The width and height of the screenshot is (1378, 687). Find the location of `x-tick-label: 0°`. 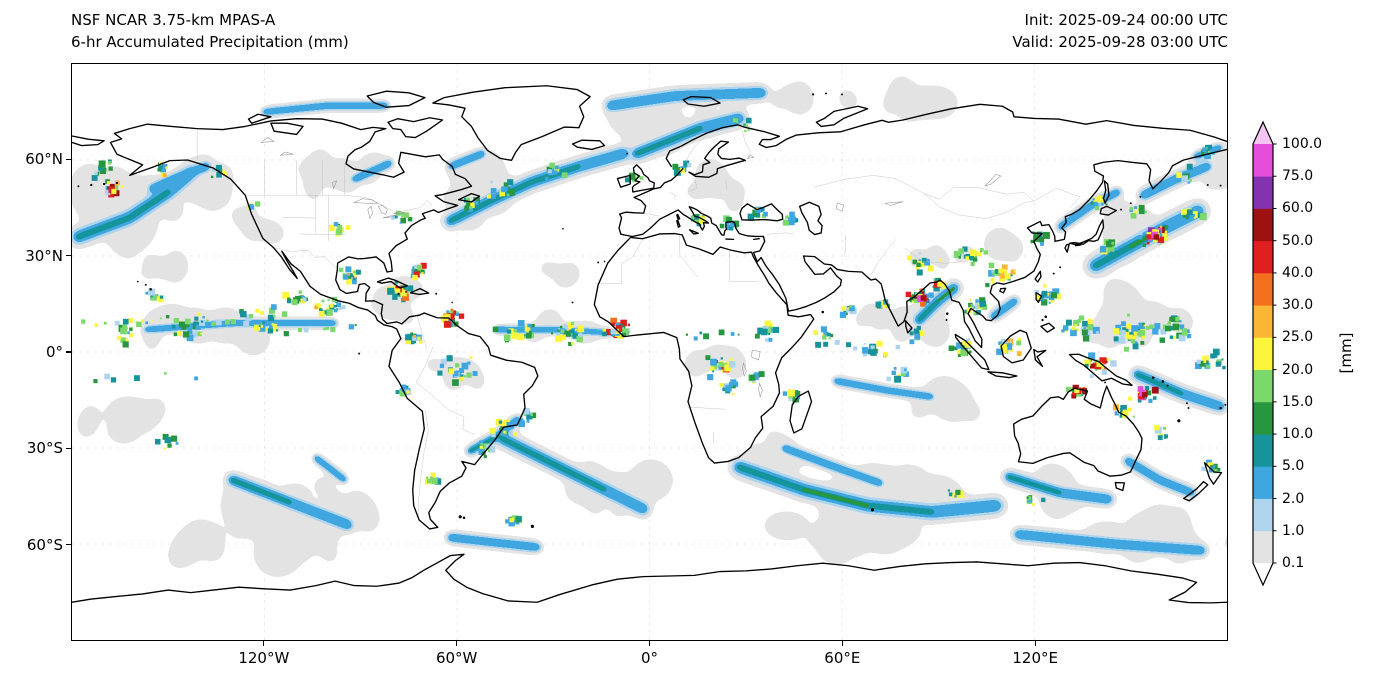

x-tick-label: 0° is located at coordinates (649, 658).